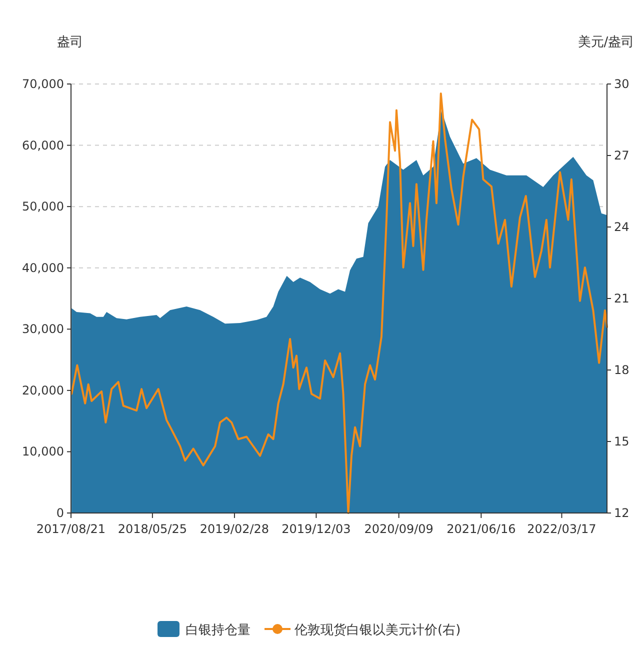 This screenshot has width=636, height=655. Describe the element at coordinates (153, 529) in the screenshot. I see `x-tick-label: 2018/05/25` at that location.